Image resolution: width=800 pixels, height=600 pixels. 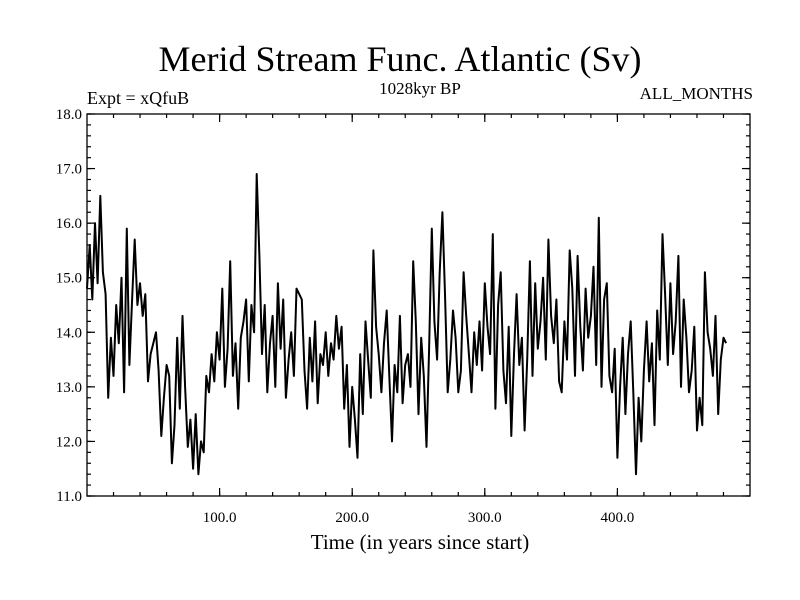 What do you see at coordinates (69, 224) in the screenshot?
I see `y-tick-label: 16.0` at bounding box center [69, 224].